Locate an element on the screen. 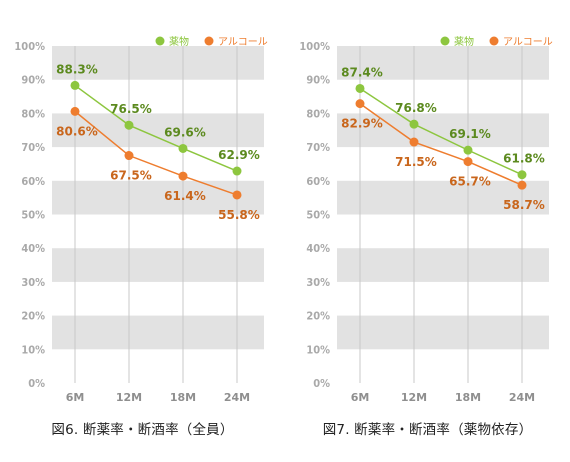  data-label: 61.8% is located at coordinates (524, 159).